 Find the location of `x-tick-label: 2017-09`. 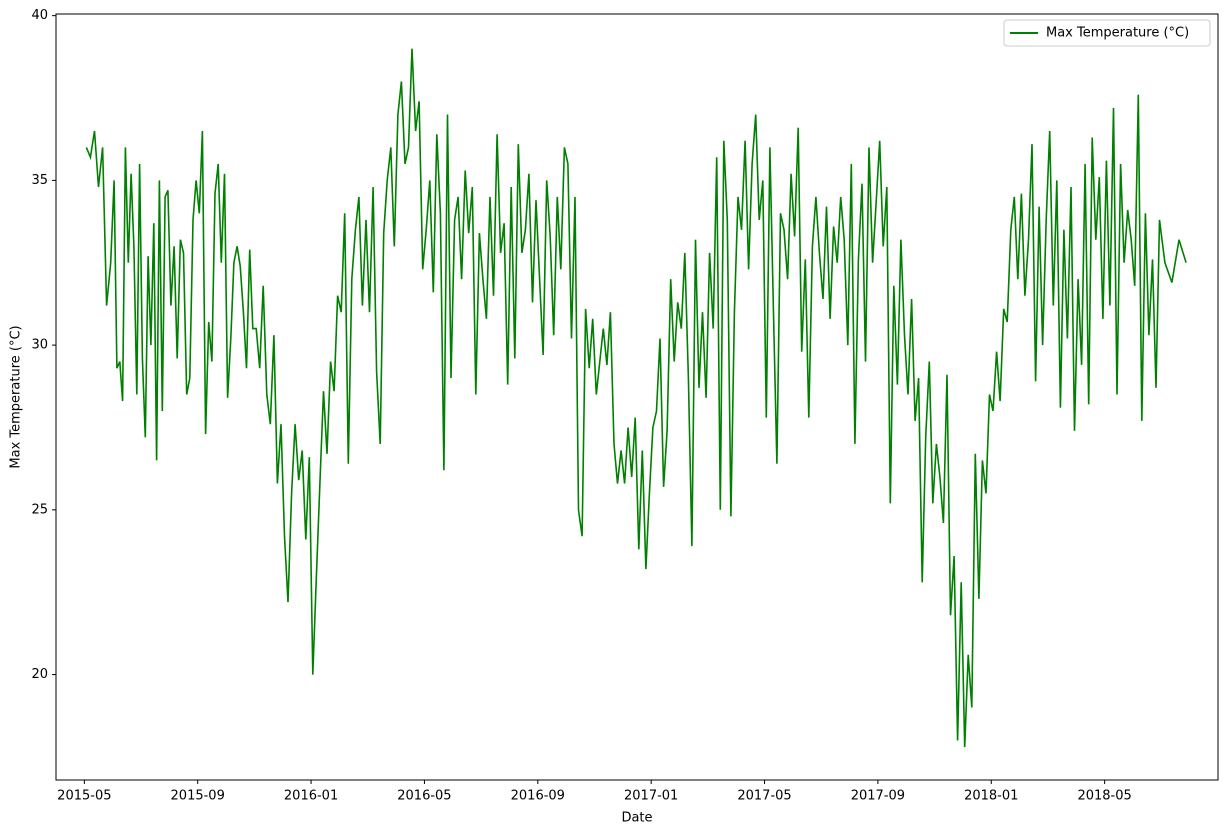

x-tick-label: 2017-09 is located at coordinates (878, 796).